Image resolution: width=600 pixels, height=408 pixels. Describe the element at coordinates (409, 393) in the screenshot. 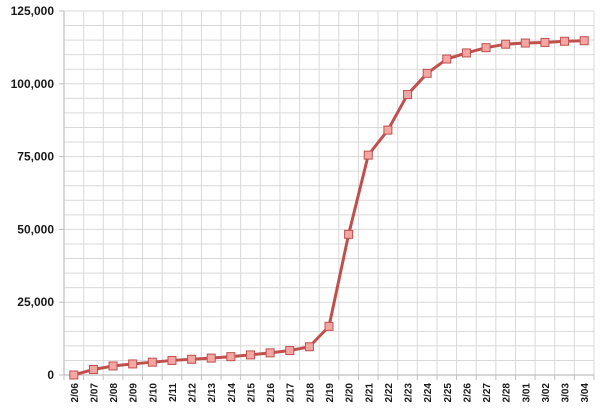

I see `x-tick-label: 2/23` at that location.